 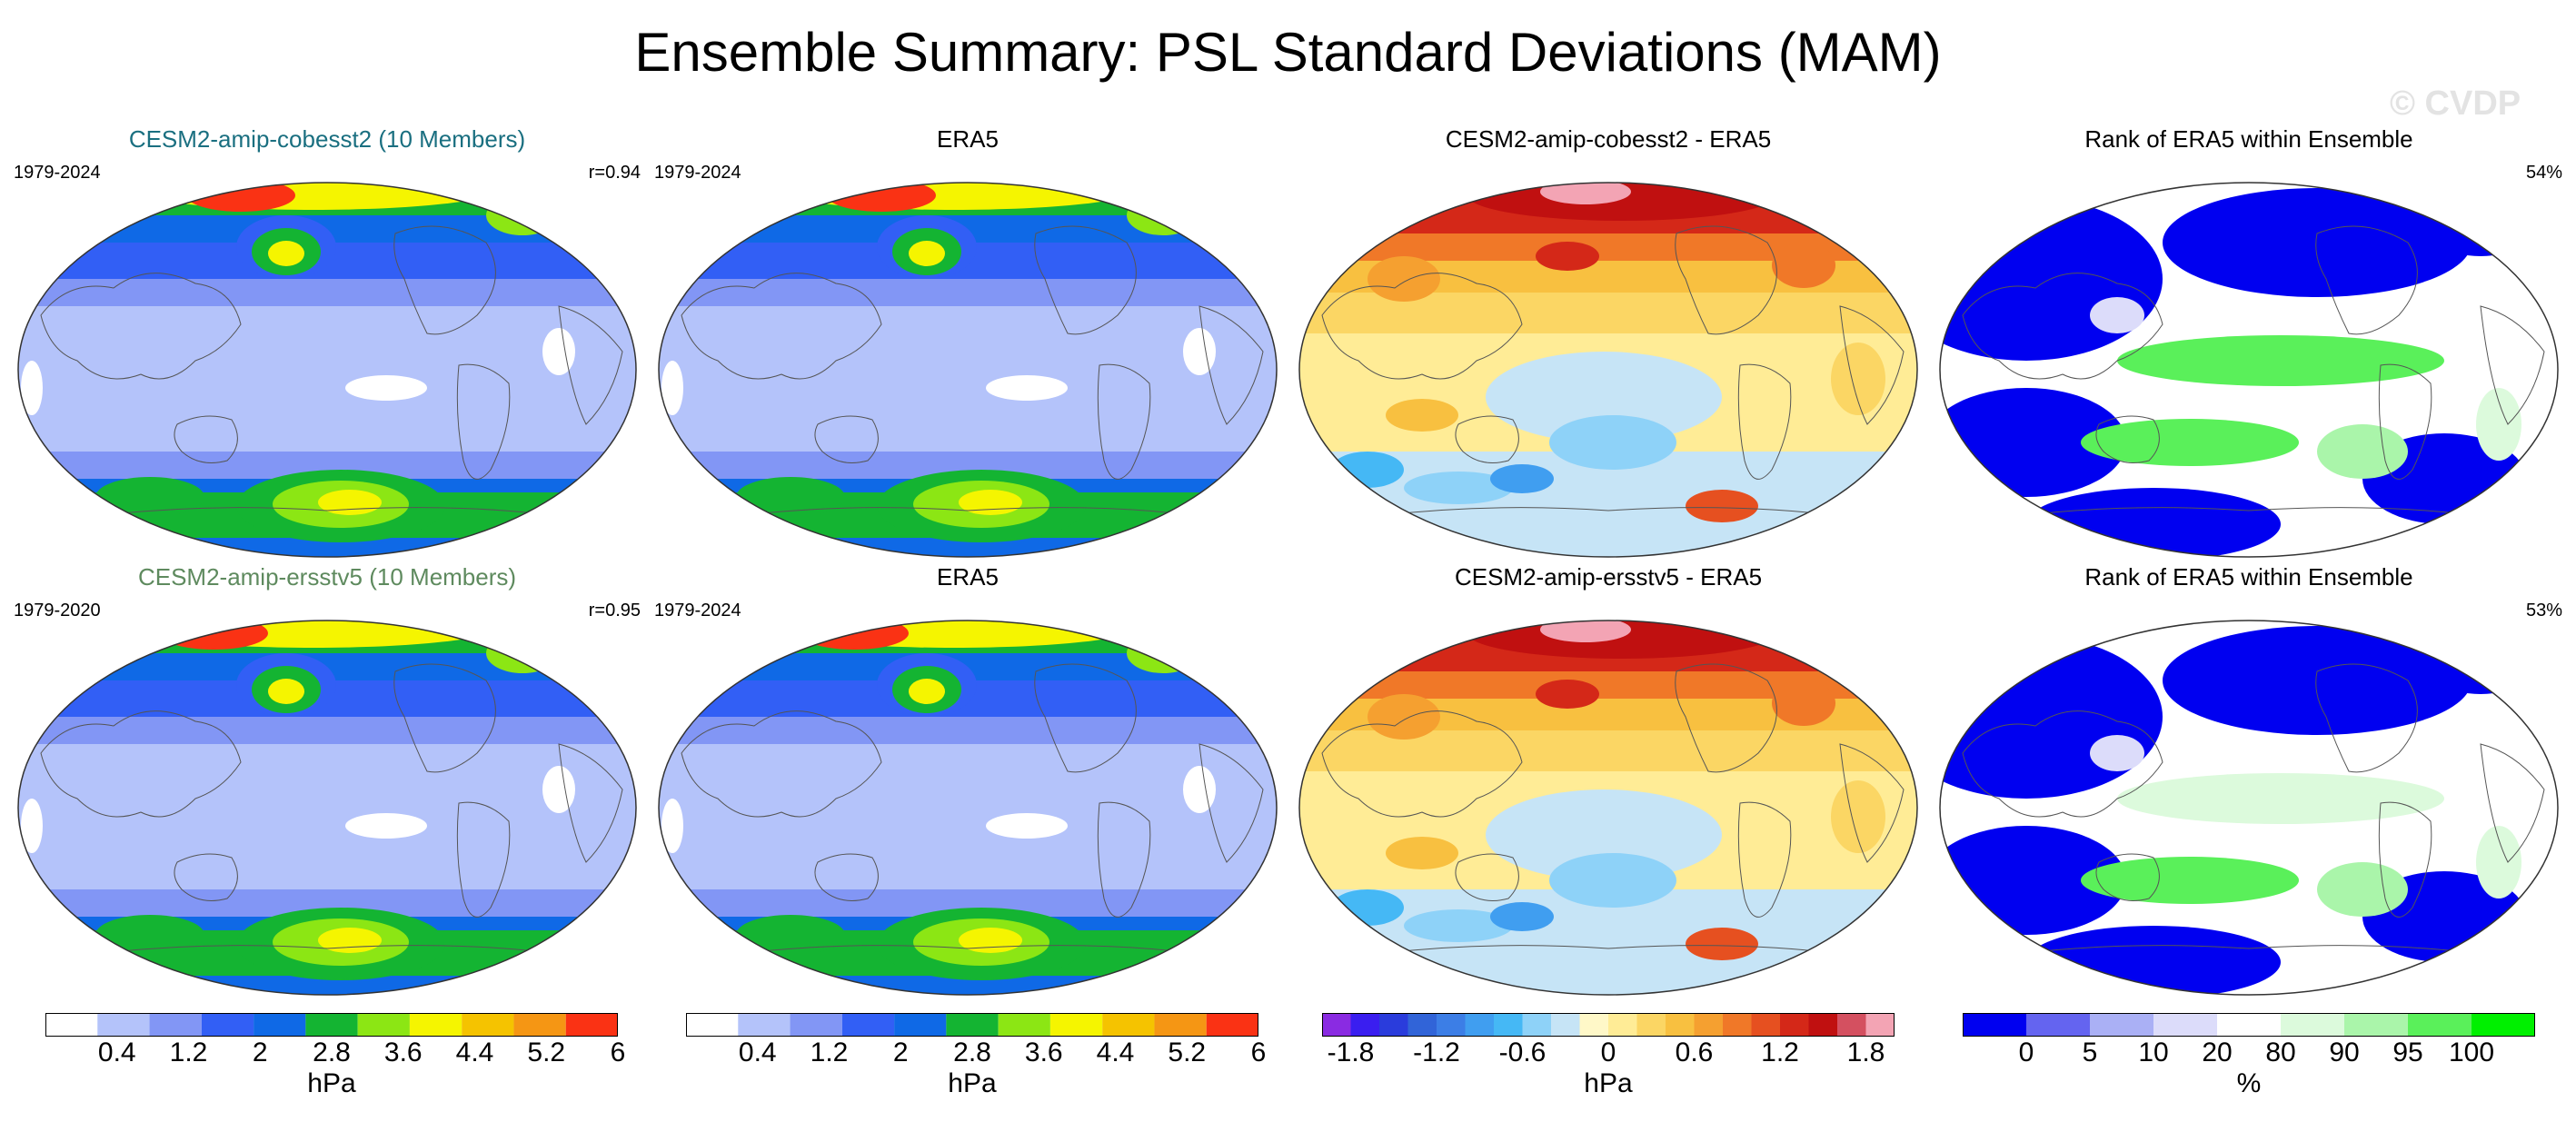 I want to click on panel-title: CESM2-amip-ersstv5 - ERA5, so click(x=1608, y=577).